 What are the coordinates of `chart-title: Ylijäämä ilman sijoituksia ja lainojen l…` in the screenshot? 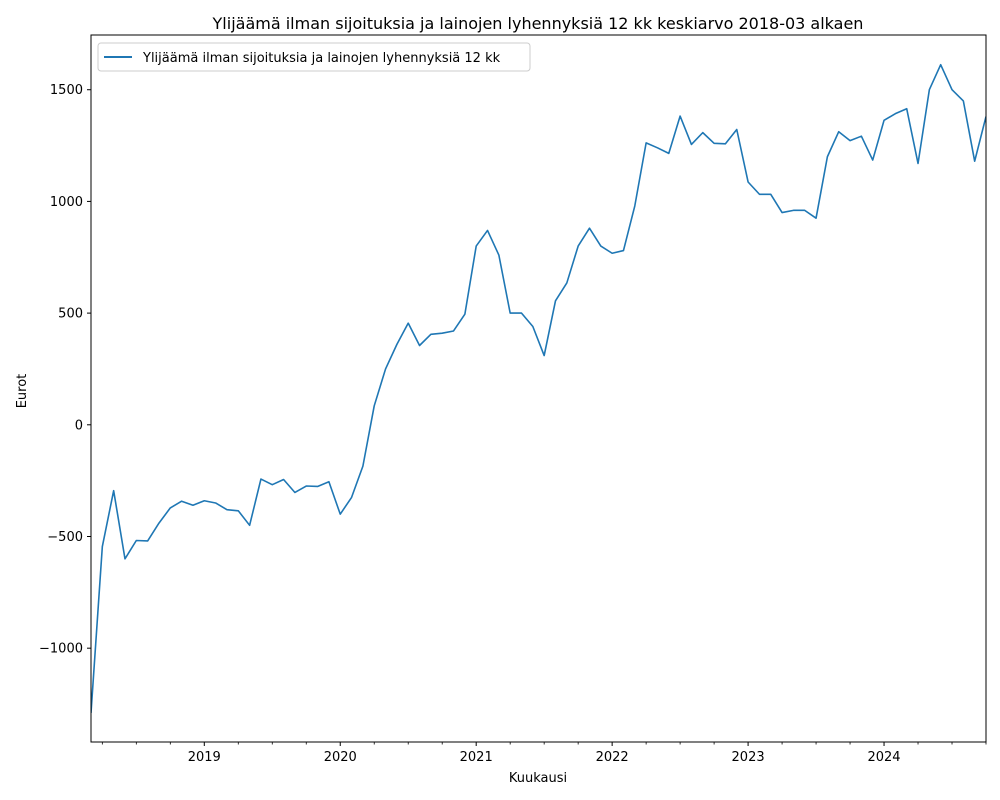 It's located at (538, 23).